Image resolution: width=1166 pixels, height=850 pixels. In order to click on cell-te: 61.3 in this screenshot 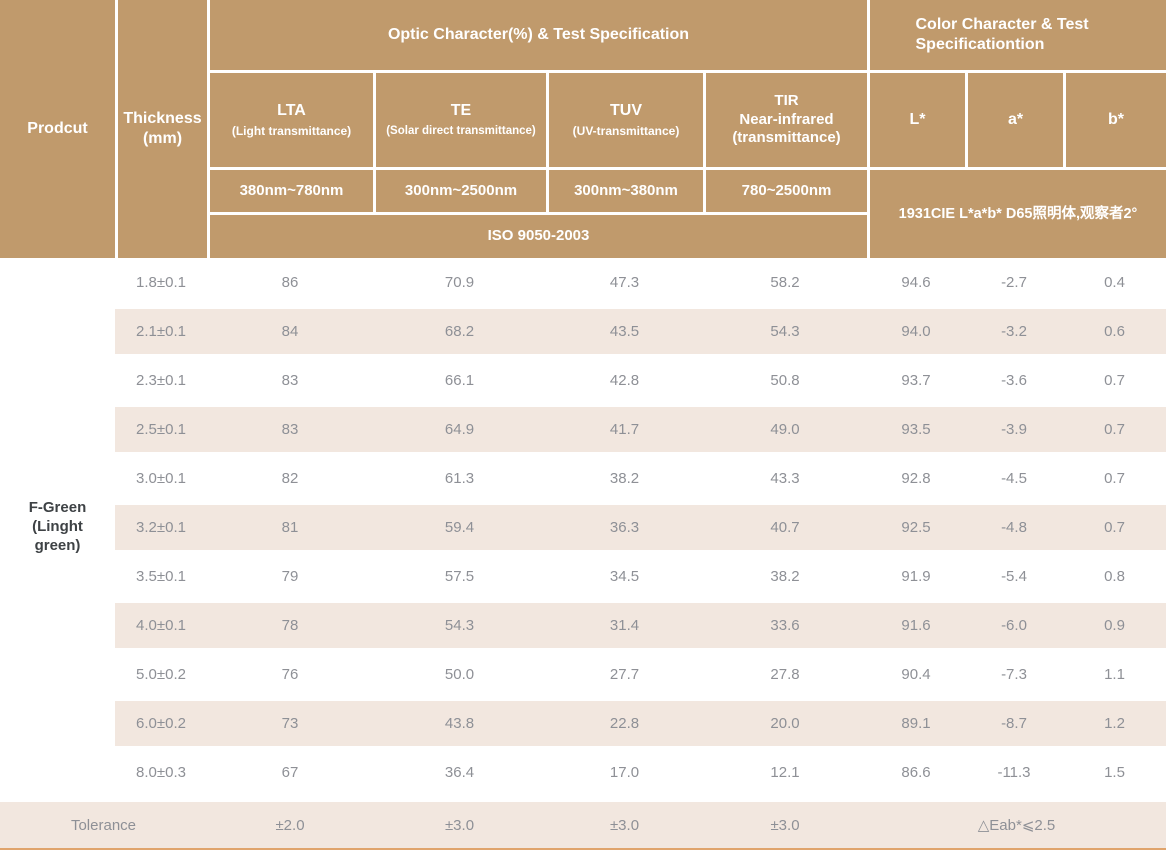, I will do `click(459, 478)`.